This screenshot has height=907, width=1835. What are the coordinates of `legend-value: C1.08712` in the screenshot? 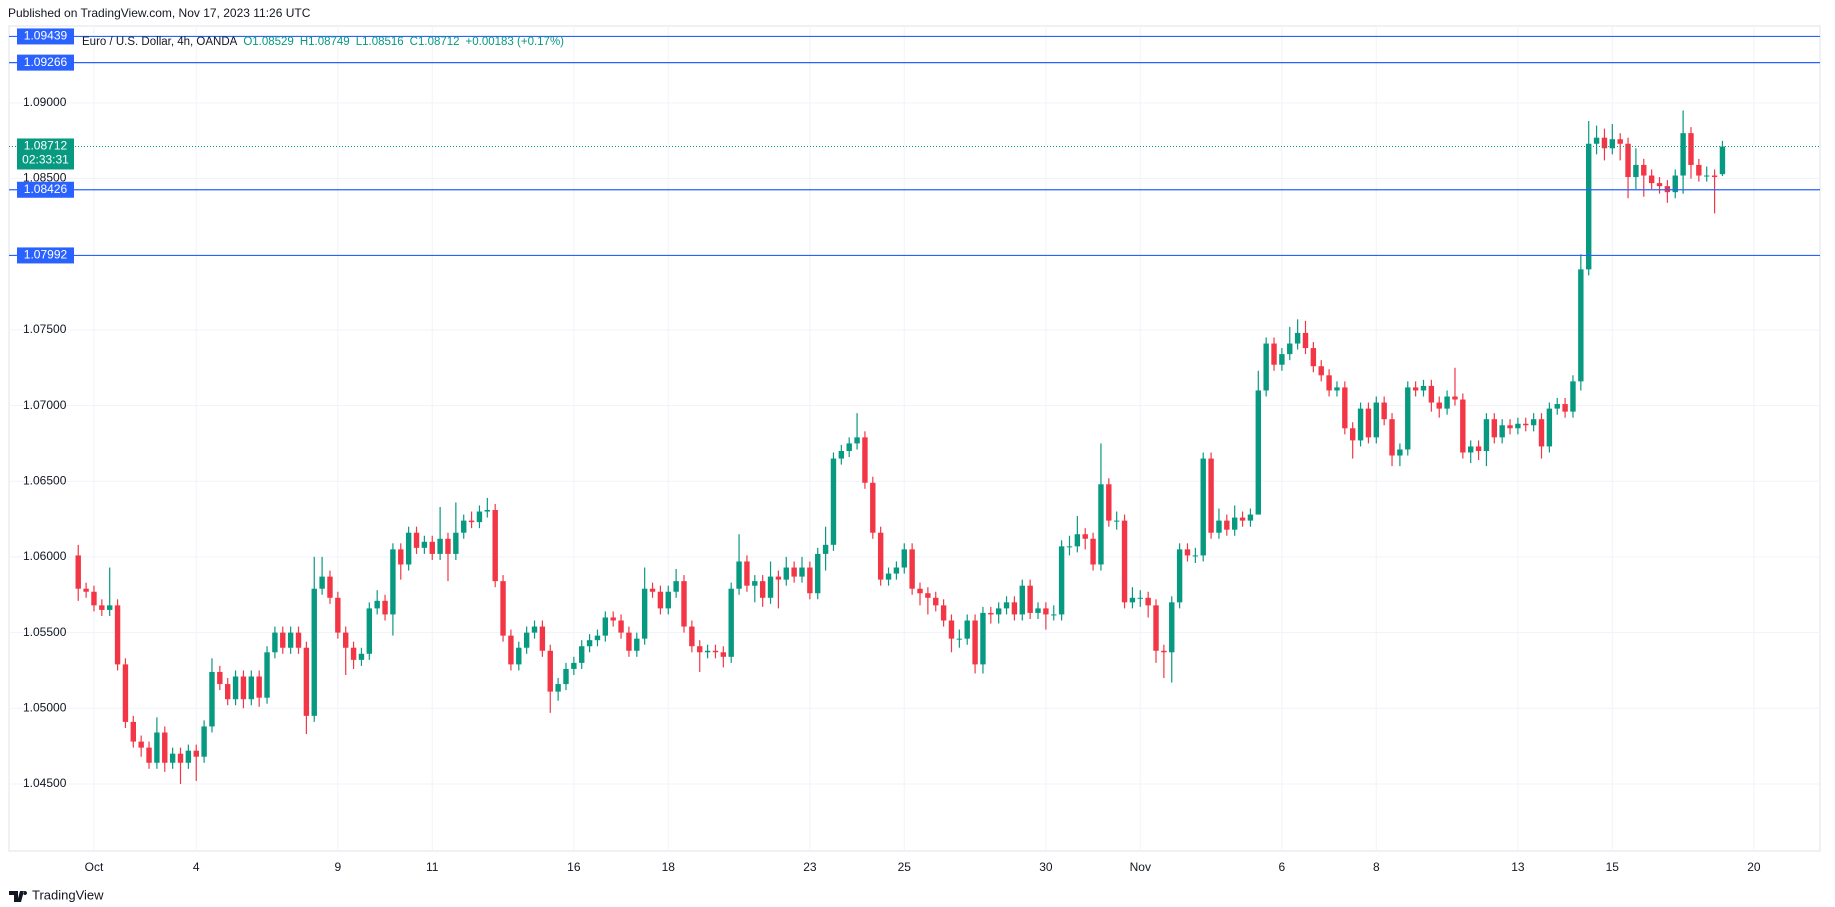 It's located at (435, 42).